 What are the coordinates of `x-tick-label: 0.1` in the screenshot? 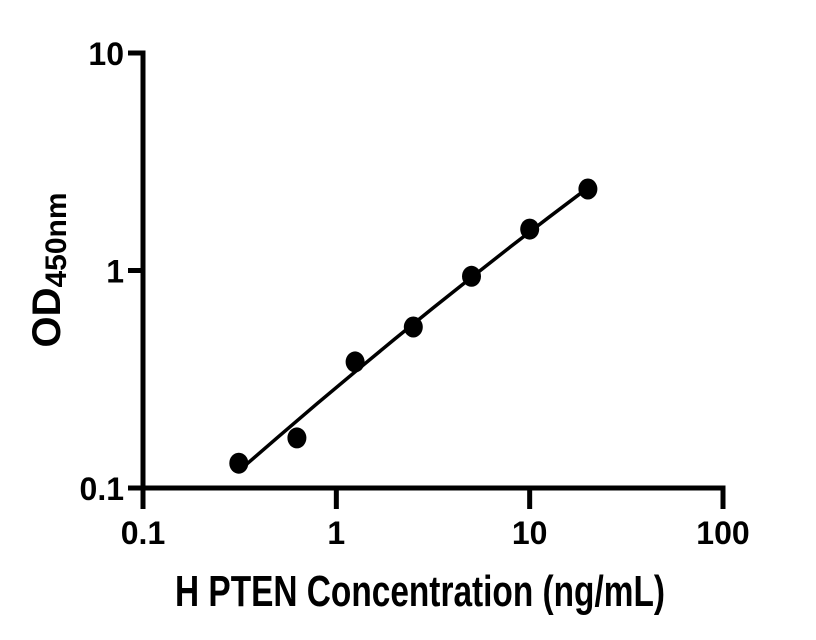 It's located at (143, 533).